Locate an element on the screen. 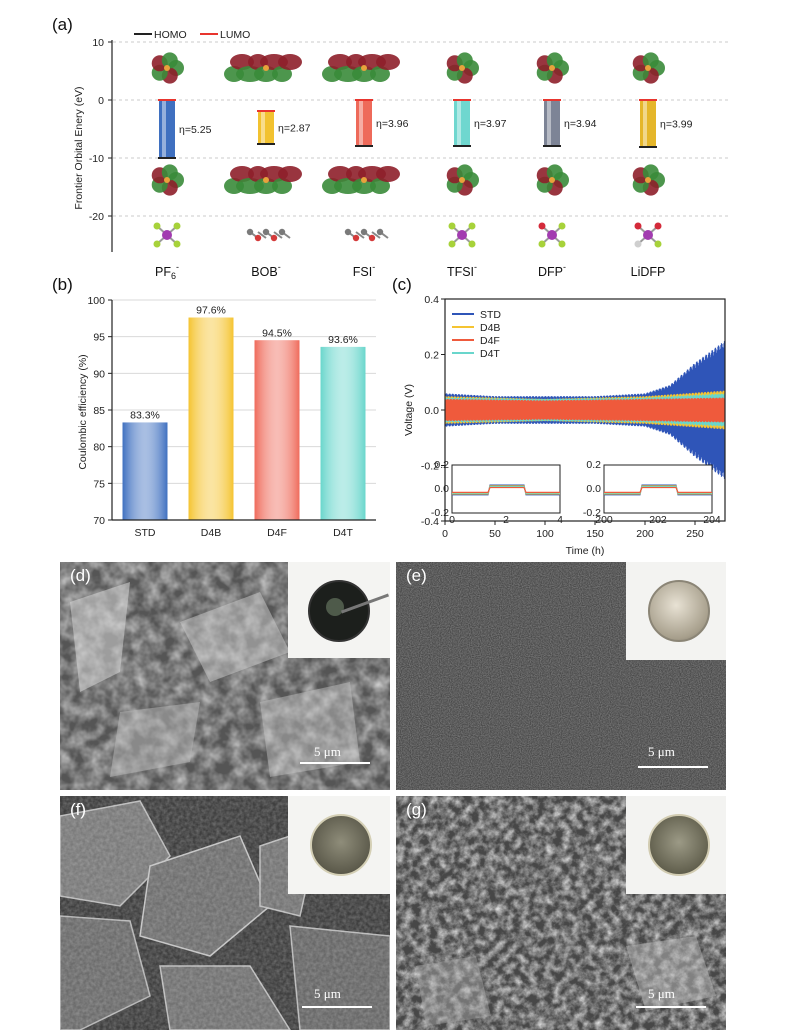 This screenshot has height=1036, width=788. panel-c-axes: -0.4-0.20.00.20.40 50 100 150 200 250 is located at coordinates (573, 417).